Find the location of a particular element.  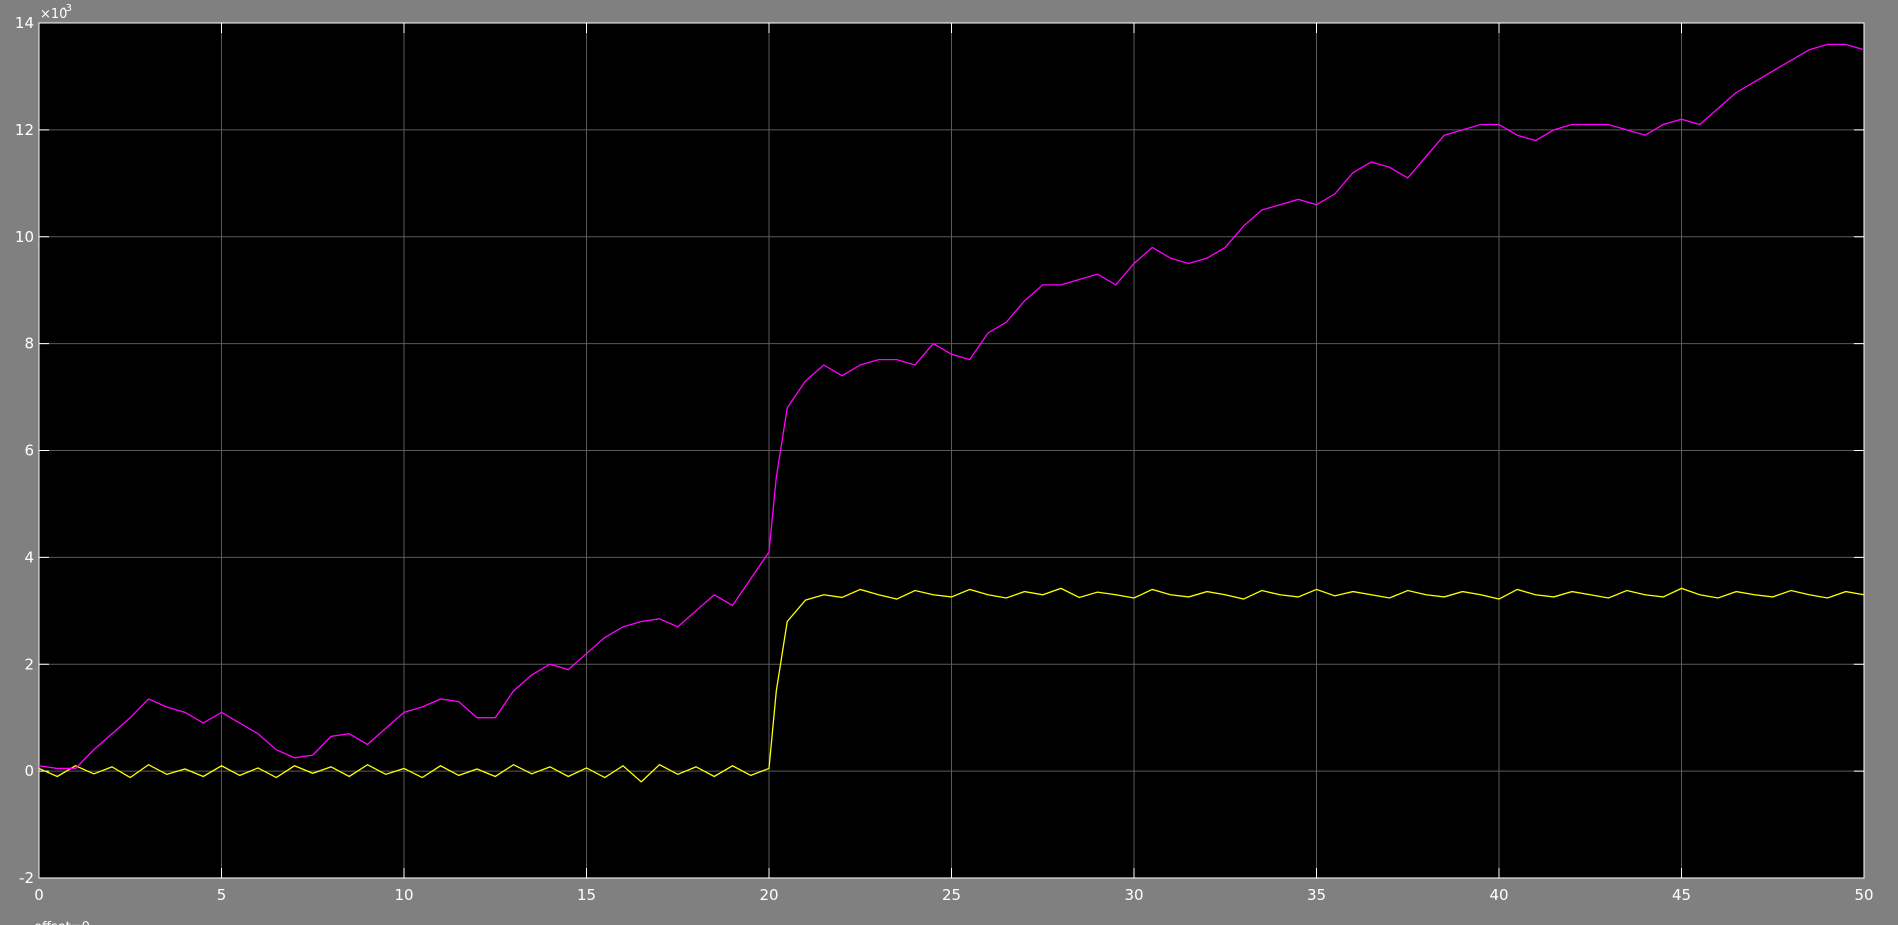

y-tick-label: 6 is located at coordinates (29, 451).